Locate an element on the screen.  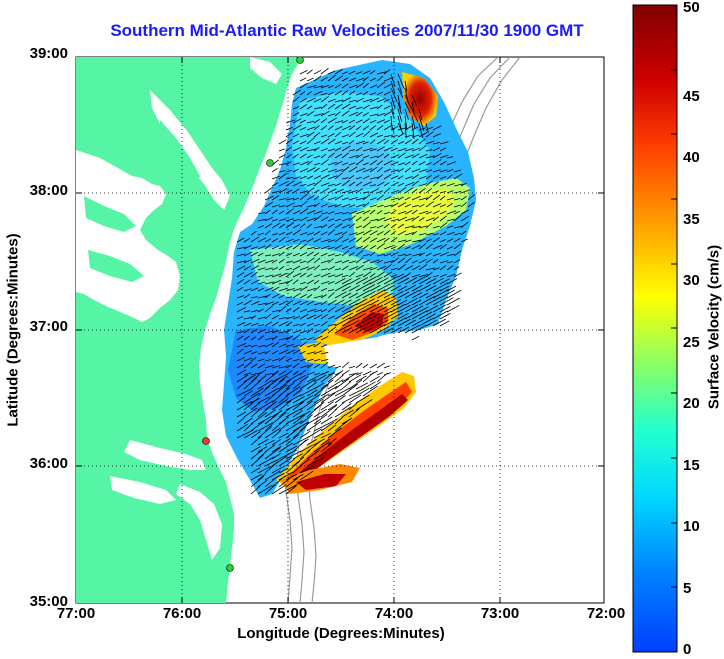
colorbar-ticks is located at coordinates (674, 328).